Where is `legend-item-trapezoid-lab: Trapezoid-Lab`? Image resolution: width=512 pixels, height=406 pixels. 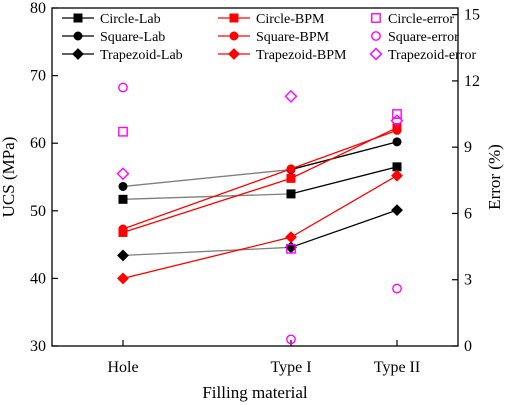
legend-item-trapezoid-lab: Trapezoid-Lab is located at coordinates (122, 55).